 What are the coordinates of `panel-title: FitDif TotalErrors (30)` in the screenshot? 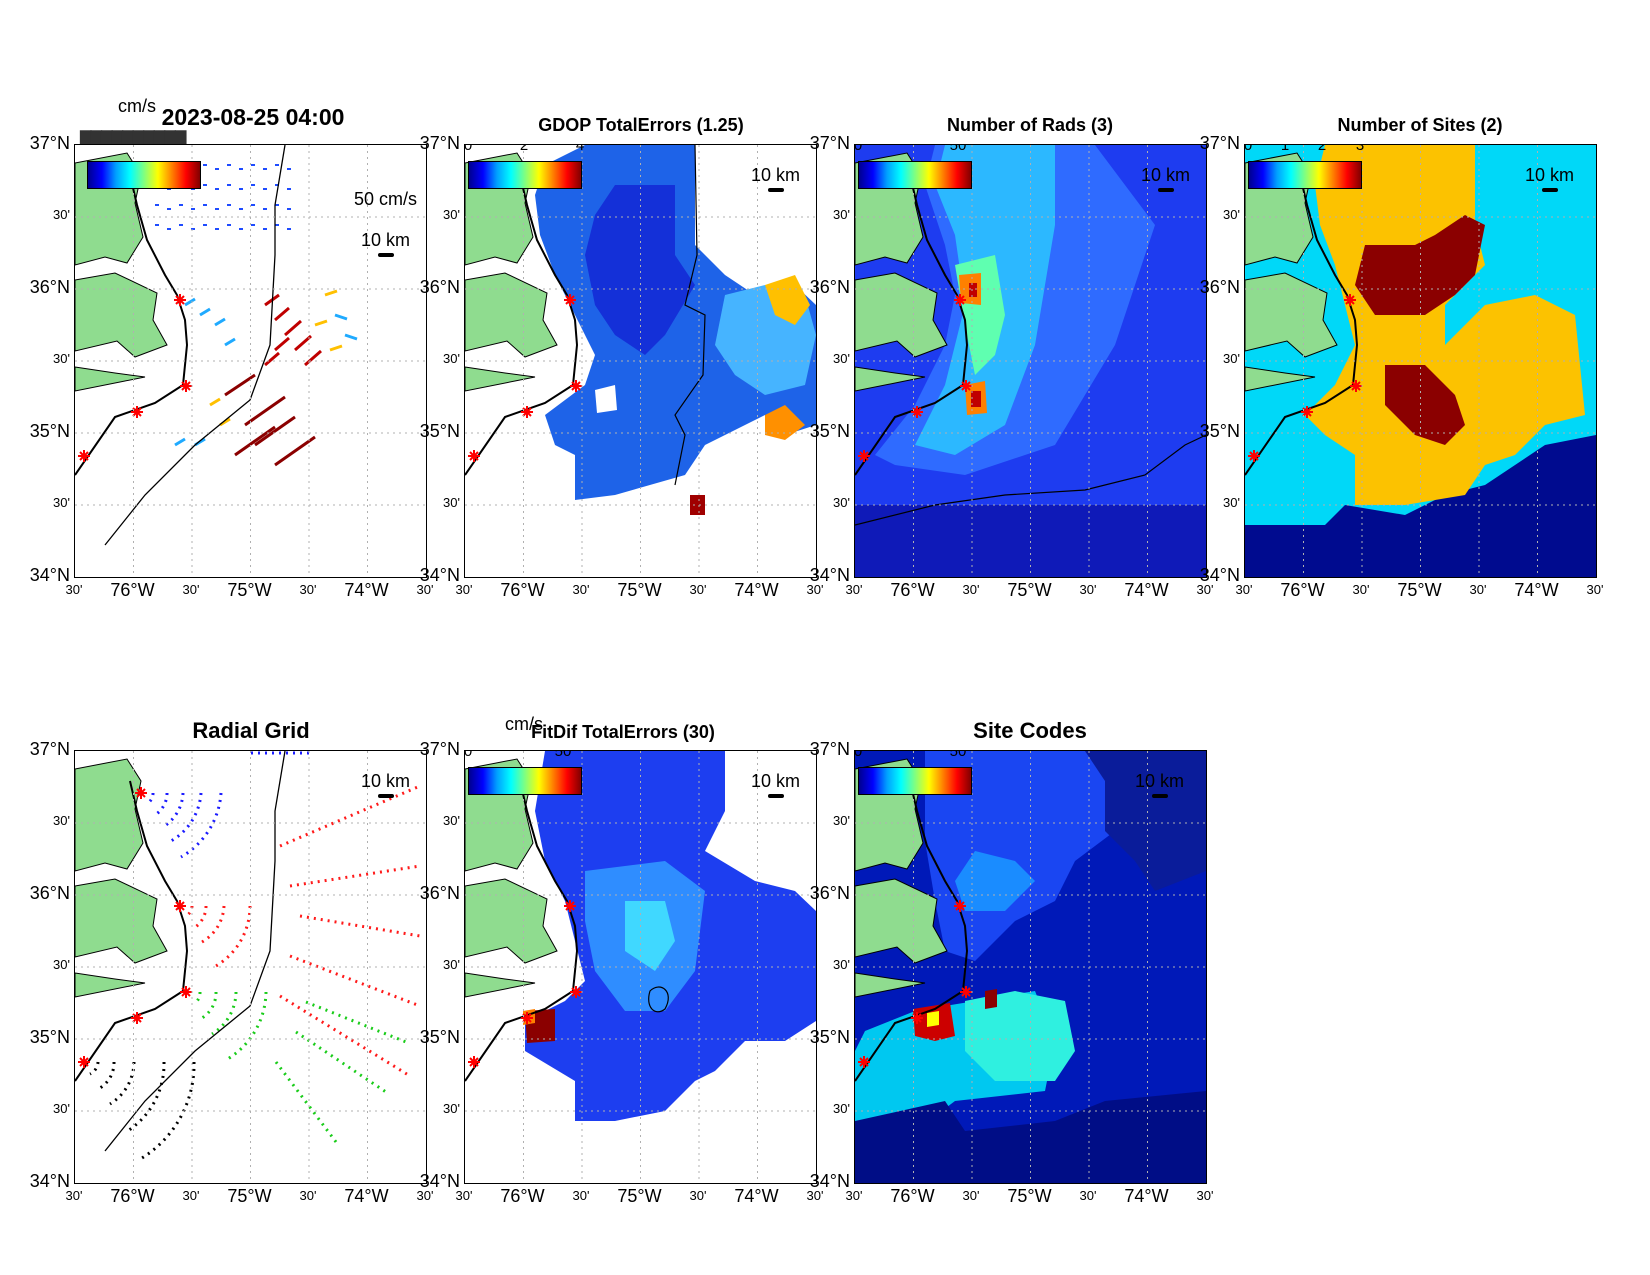 It's located at (623, 732).